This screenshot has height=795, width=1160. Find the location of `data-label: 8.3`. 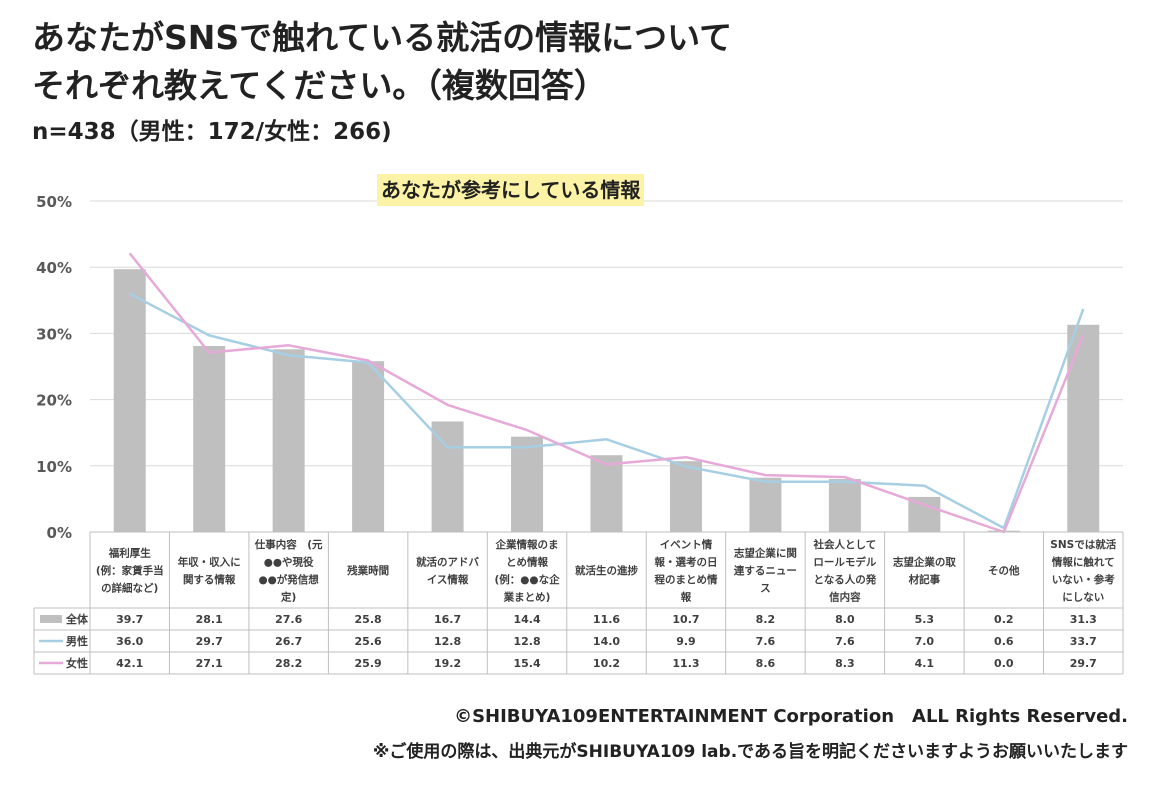

data-label: 8.3 is located at coordinates (845, 663).